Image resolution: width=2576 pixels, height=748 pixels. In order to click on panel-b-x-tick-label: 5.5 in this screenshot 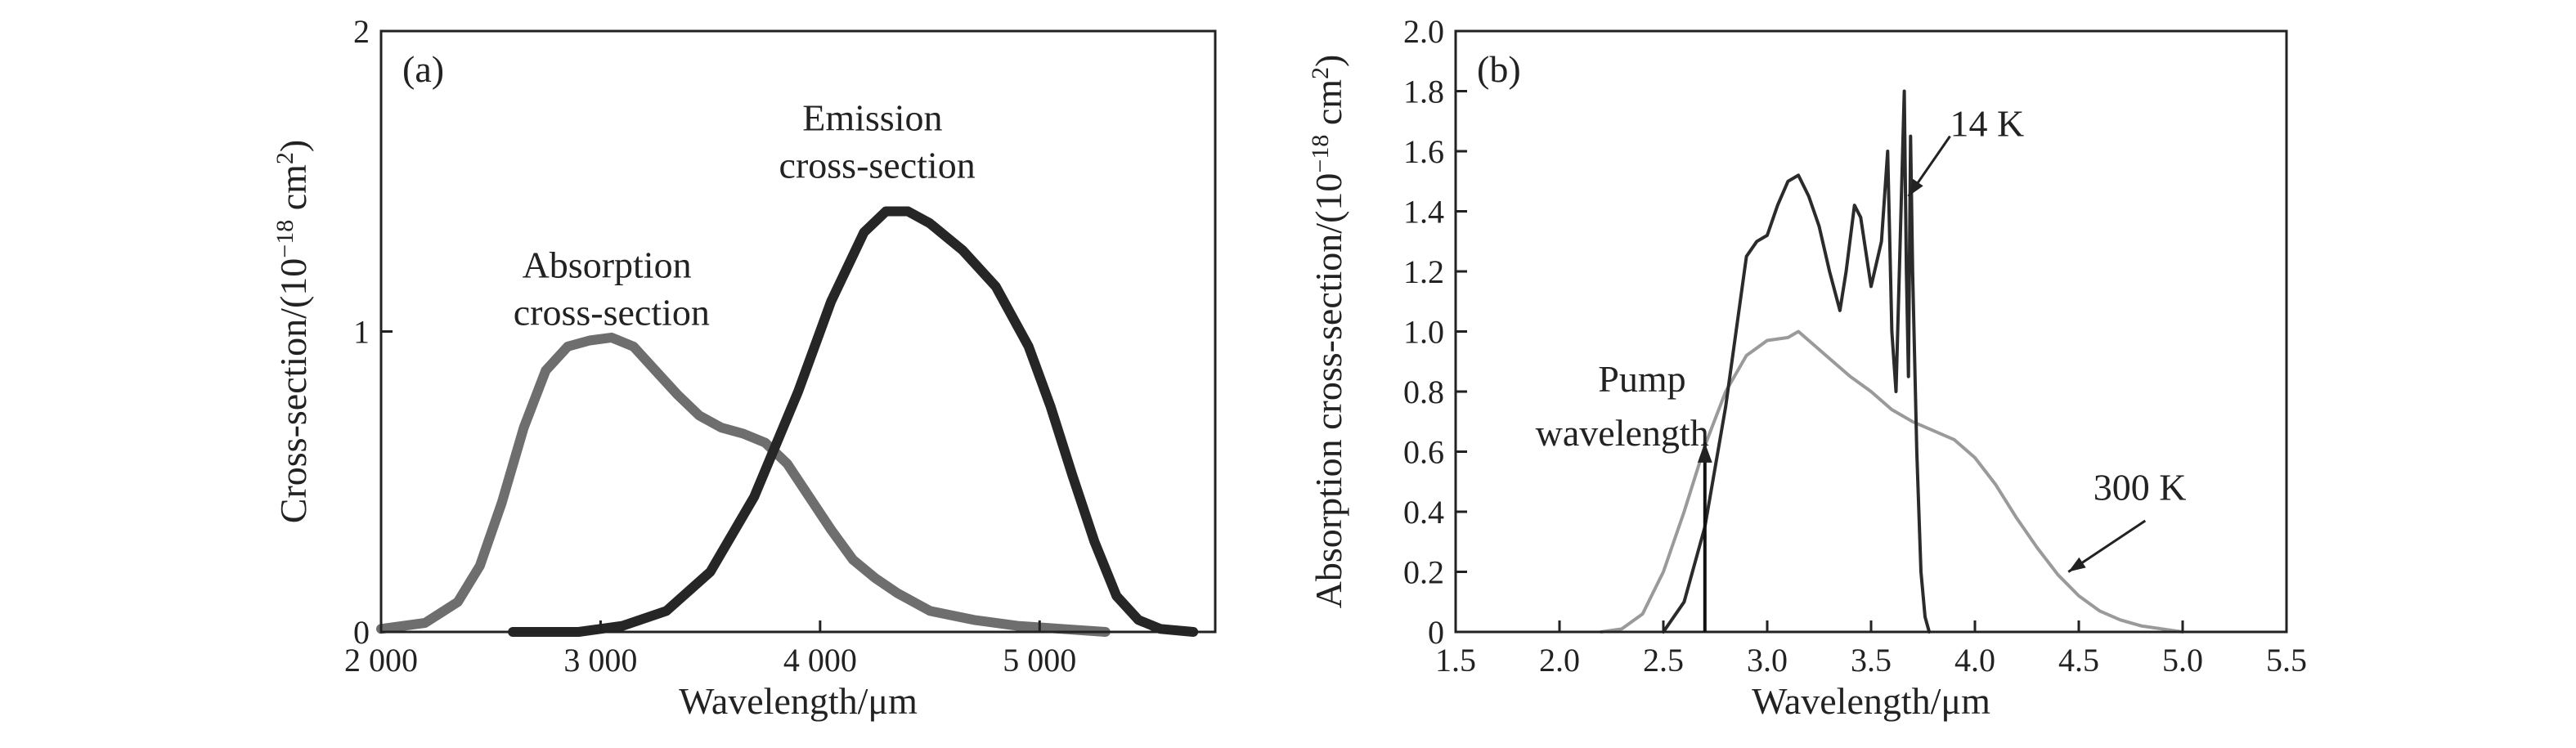, I will do `click(2286, 660)`.